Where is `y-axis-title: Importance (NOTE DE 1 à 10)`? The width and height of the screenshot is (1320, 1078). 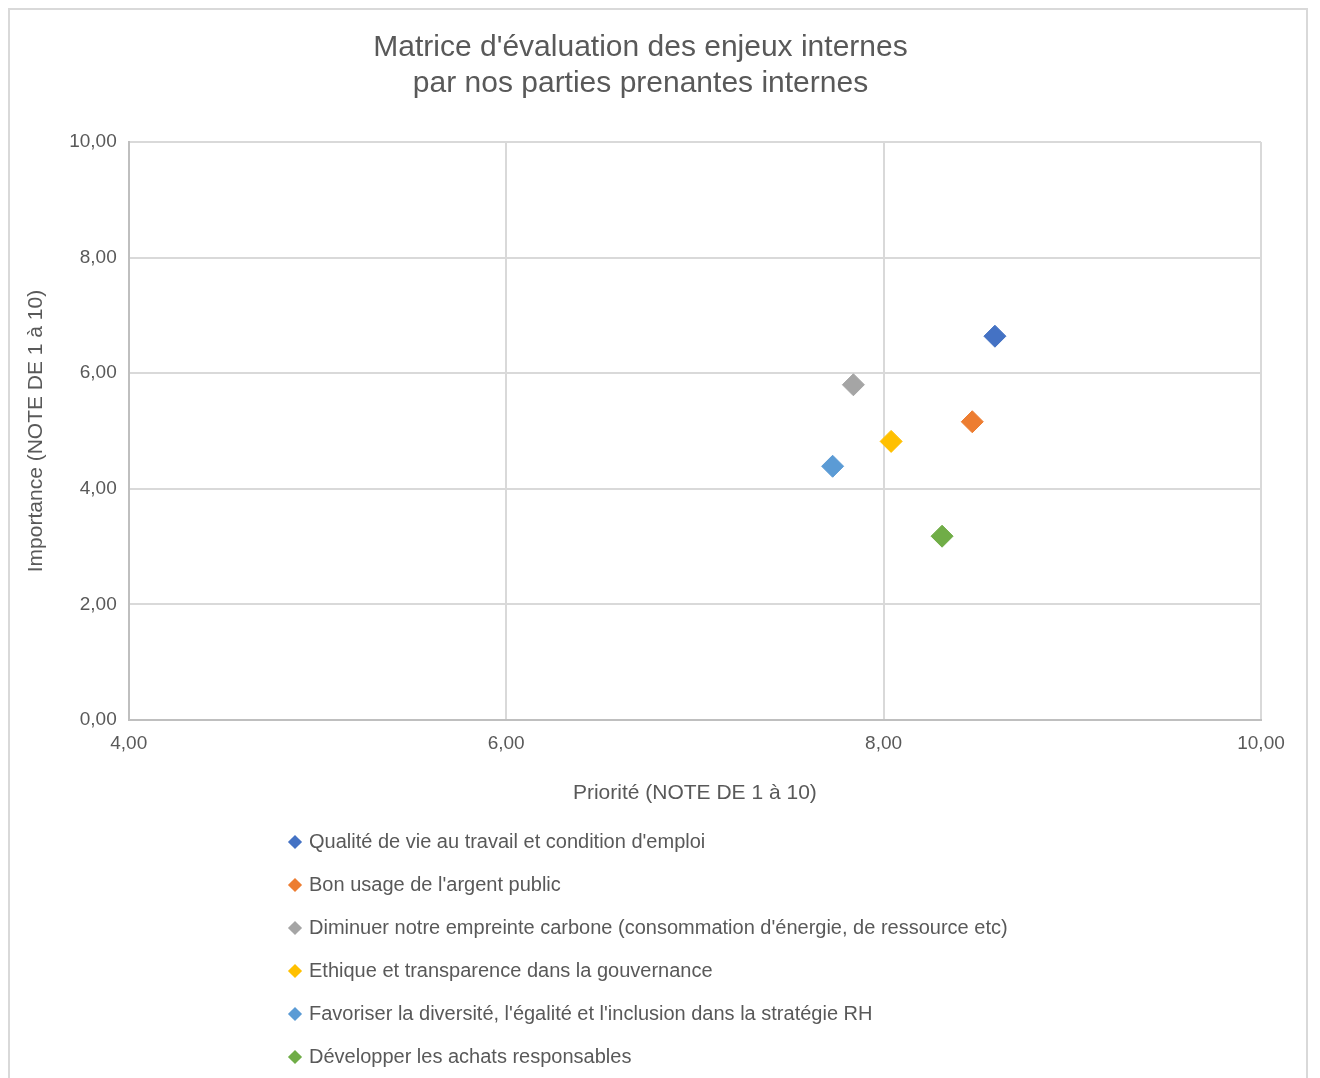
y-axis-title: Importance (NOTE DE 1 à 10) is located at coordinates (35, 431).